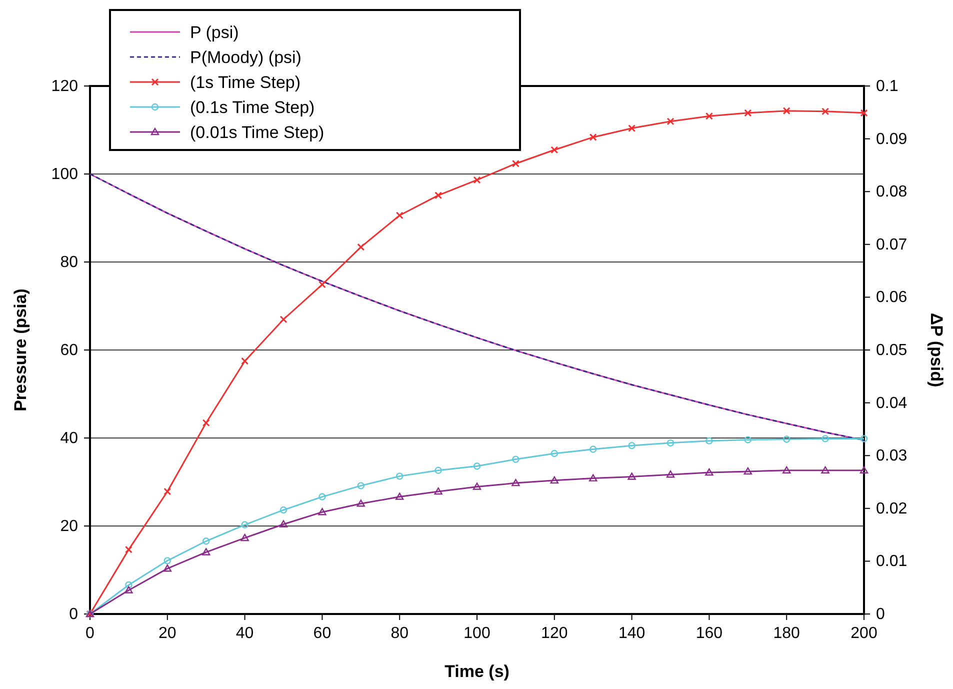 The width and height of the screenshot is (953, 689). What do you see at coordinates (69, 438) in the screenshot?
I see `y-tick-label: 40` at bounding box center [69, 438].